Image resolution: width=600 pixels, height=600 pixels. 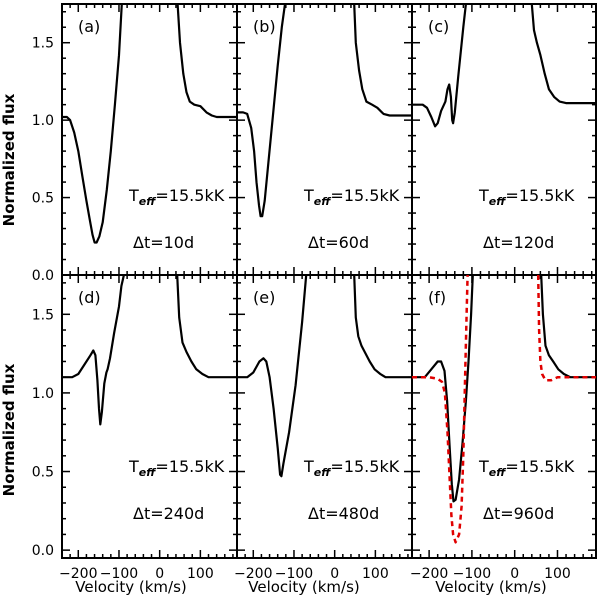 What do you see at coordinates (163, 242) in the screenshot?
I see `delta-t-annotation-a: Δt=10d` at bounding box center [163, 242].